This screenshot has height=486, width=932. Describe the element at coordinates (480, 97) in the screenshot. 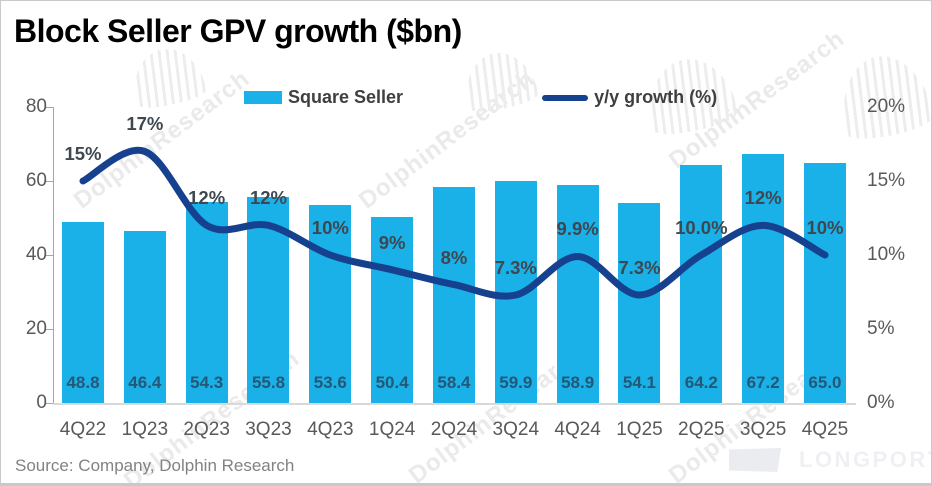

I see `legend: Square Seller y/y growth (%)` at that location.